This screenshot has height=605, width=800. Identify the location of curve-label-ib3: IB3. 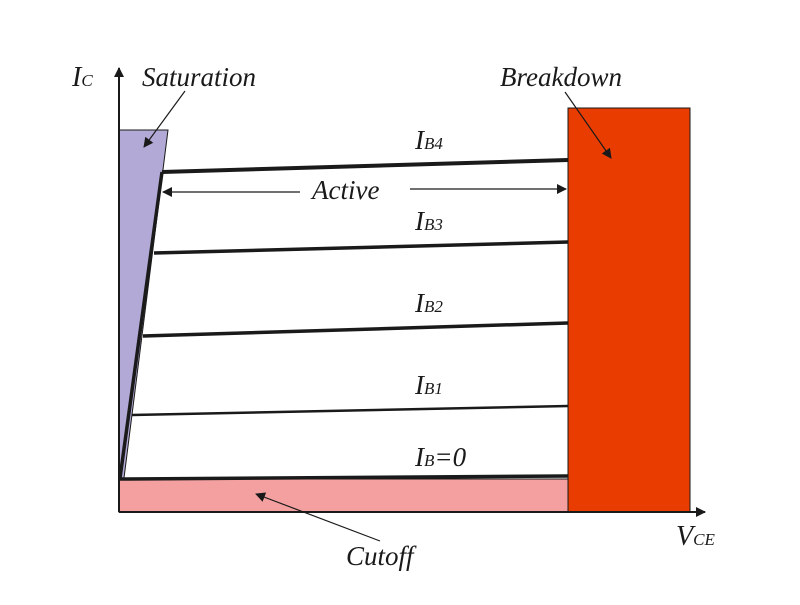
(428, 221).